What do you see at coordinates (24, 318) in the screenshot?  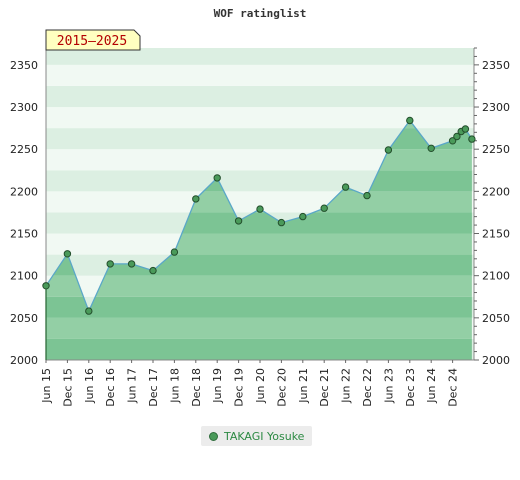 I see `y-tick-label: 2050` at bounding box center [24, 318].